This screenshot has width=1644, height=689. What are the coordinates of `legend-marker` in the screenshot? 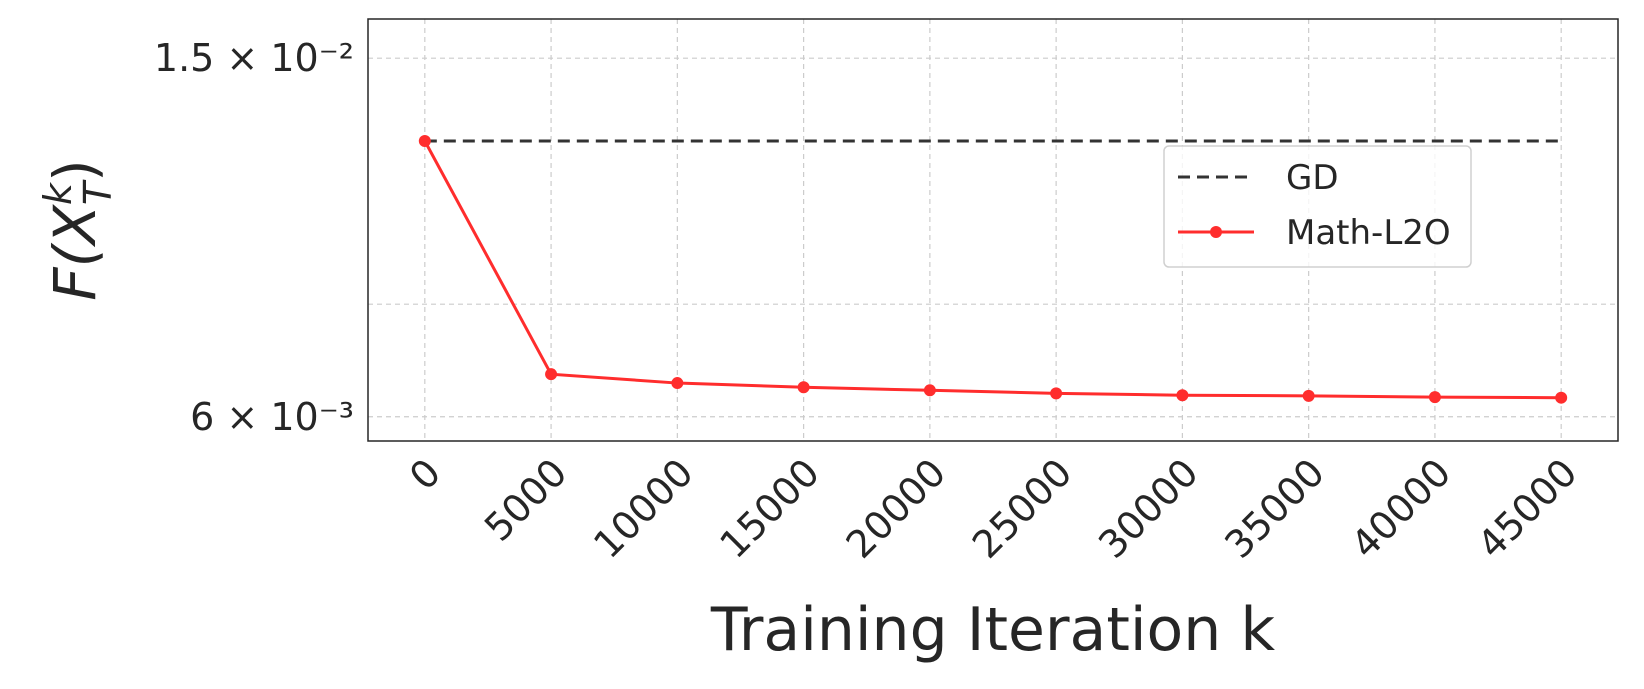 It's located at (1216, 232).